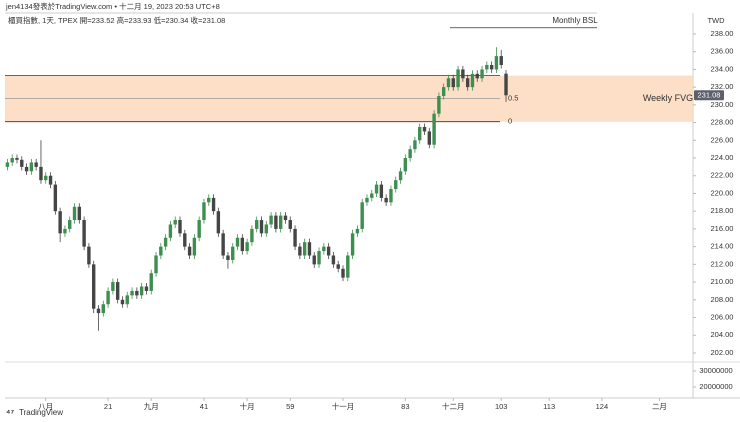 The image size is (740, 422). Describe the element at coordinates (722, 157) in the screenshot. I see `y-tick-label: 224.00` at that location.